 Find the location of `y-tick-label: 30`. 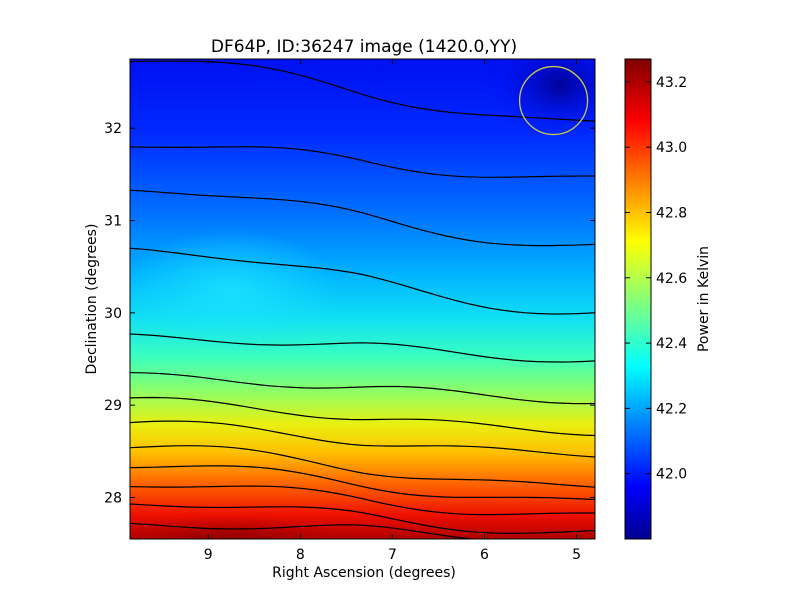

y-tick-label: 30 is located at coordinates (113, 314).